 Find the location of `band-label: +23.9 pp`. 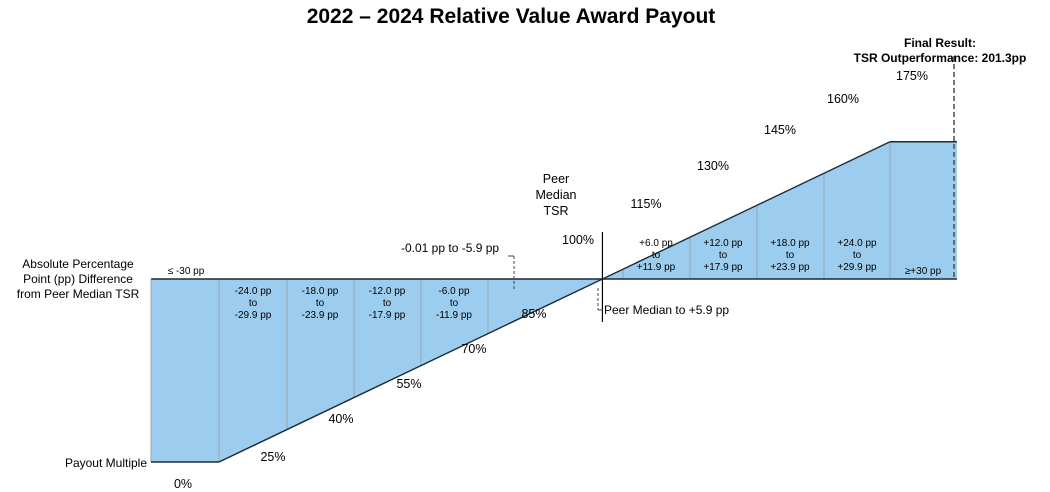

band-label: +23.9 pp is located at coordinates (790, 267).